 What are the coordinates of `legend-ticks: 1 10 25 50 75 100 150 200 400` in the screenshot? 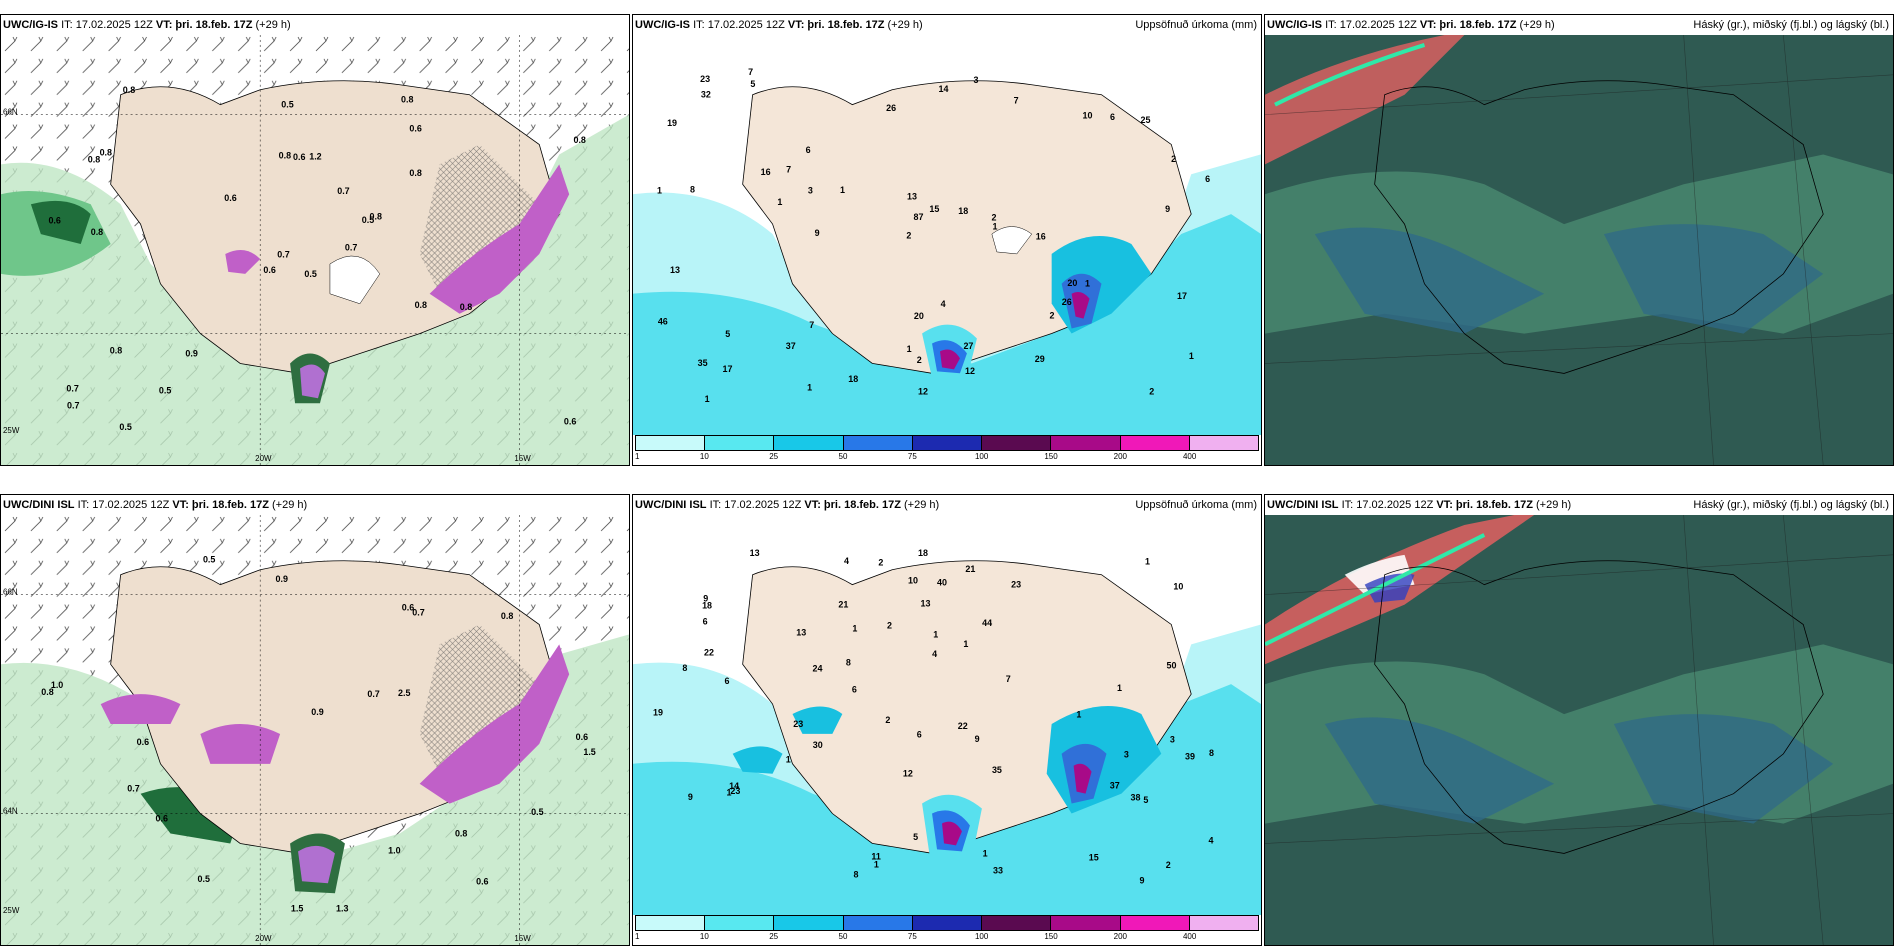 It's located at (947, 457).